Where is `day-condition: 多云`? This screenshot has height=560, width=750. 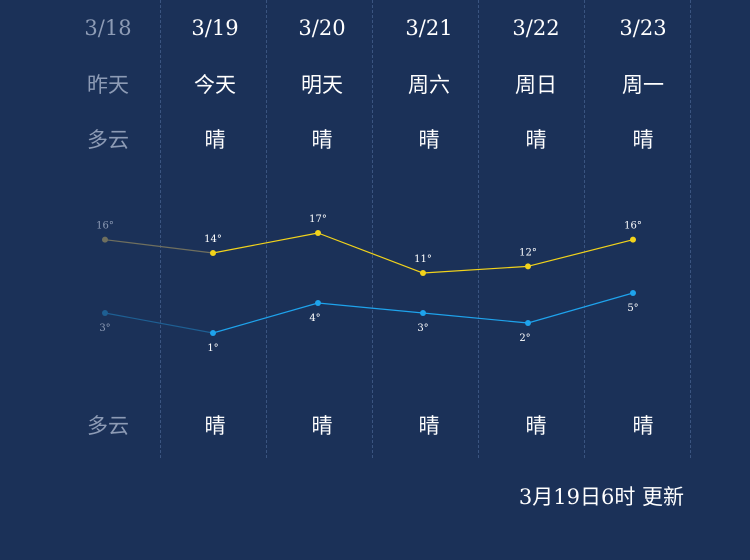
day-condition: 多云 is located at coordinates (108, 140).